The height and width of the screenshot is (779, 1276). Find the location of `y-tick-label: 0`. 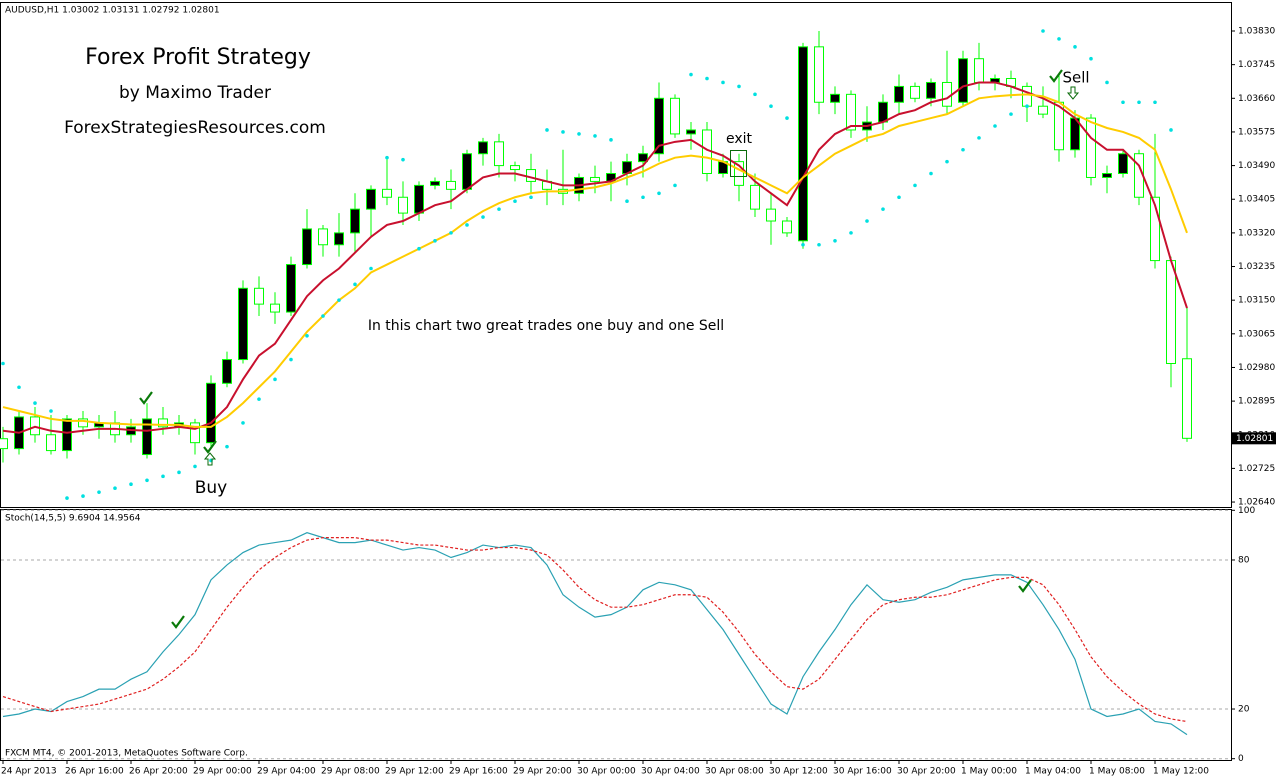

y-tick-label: 0 is located at coordinates (1241, 759).